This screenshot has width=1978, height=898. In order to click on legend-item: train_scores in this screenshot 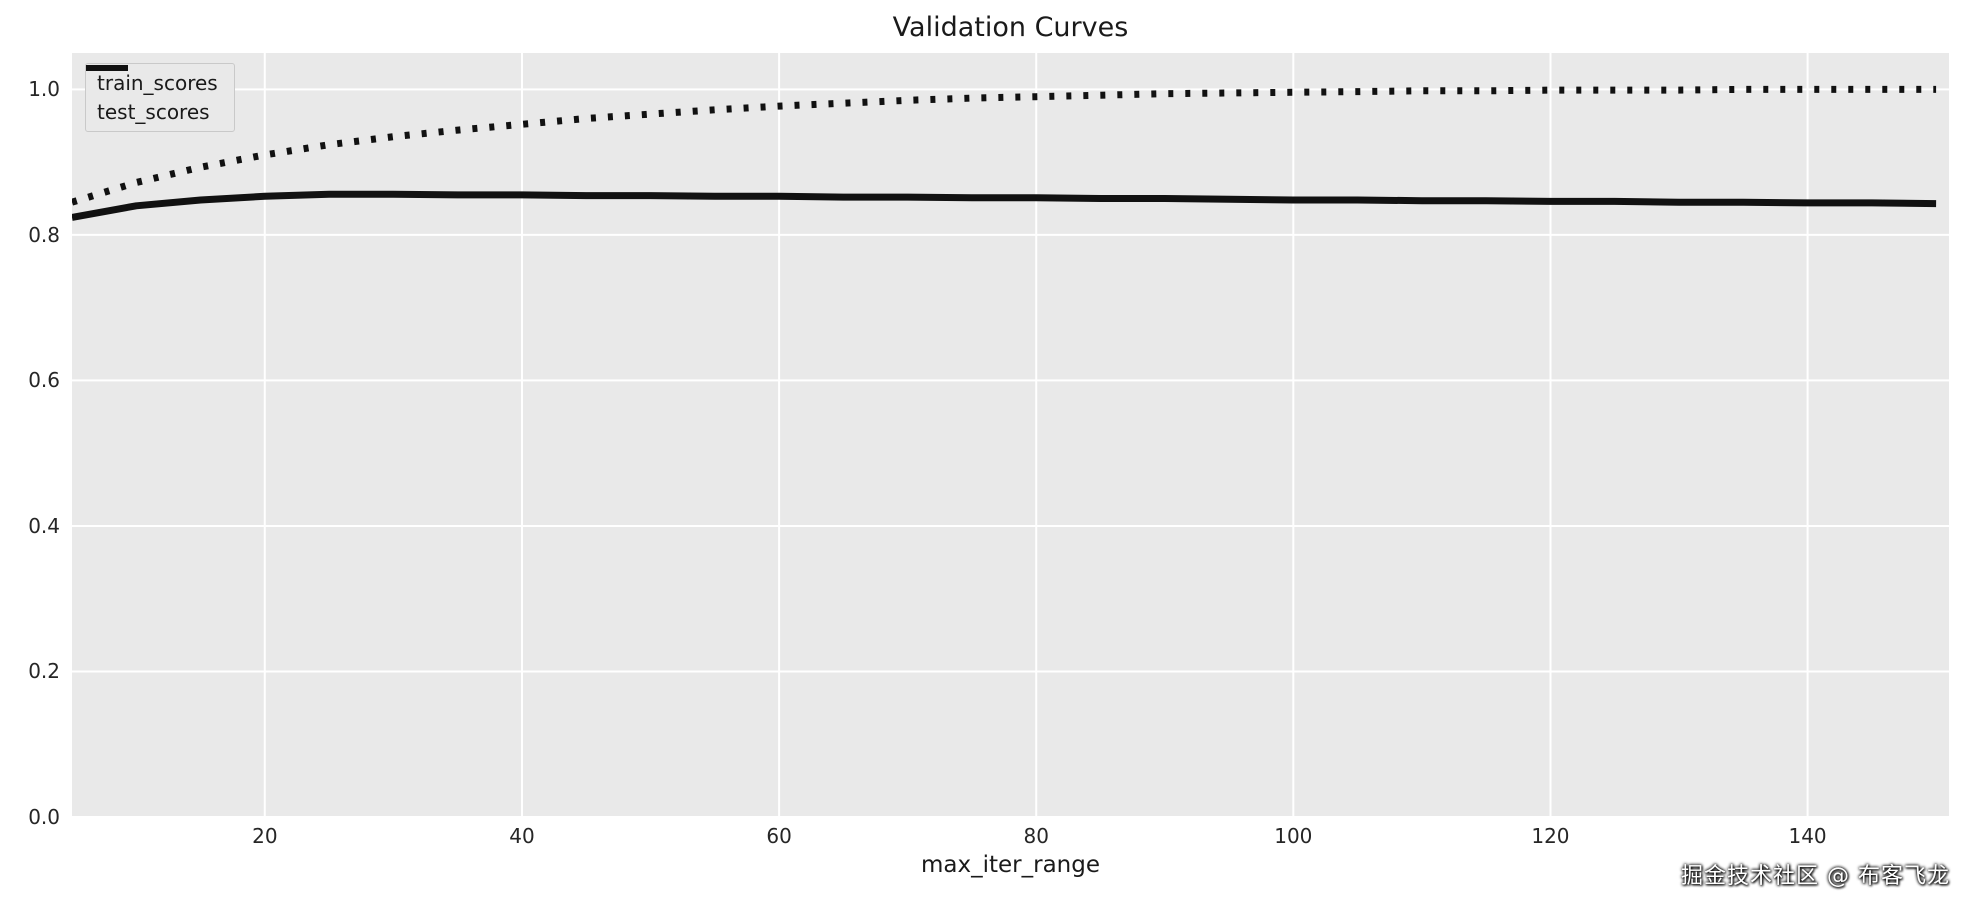, I will do `click(152, 80)`.